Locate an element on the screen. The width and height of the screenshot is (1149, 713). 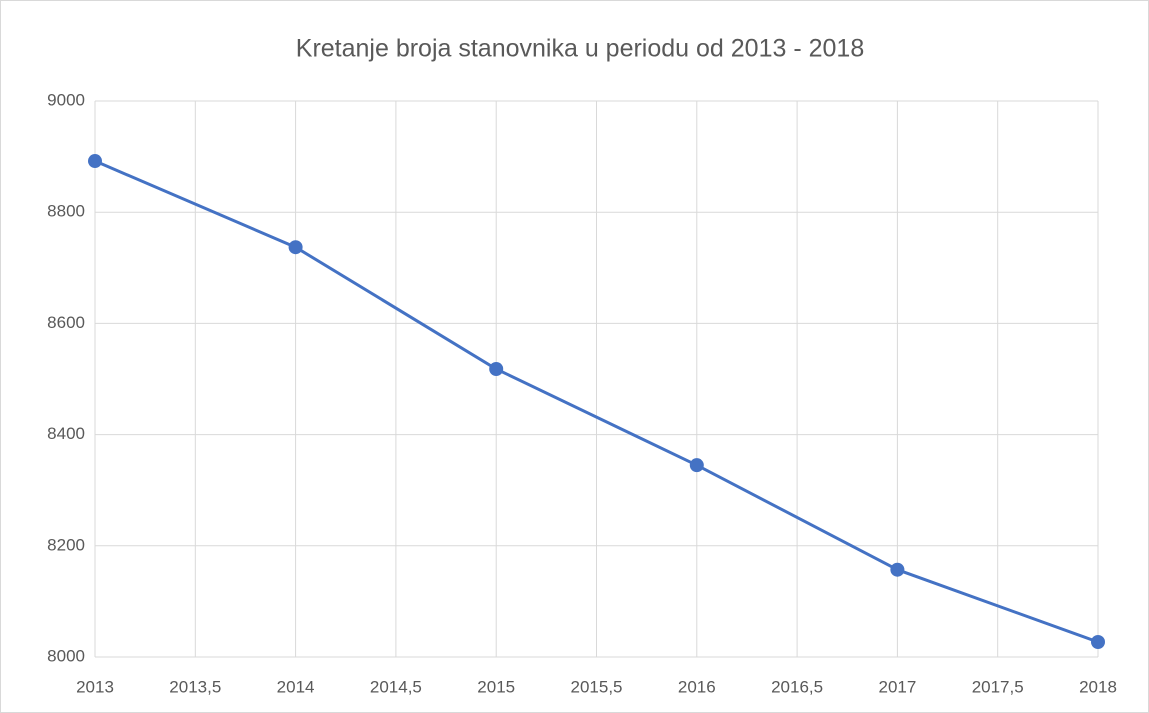
x-tick-label: 2013 is located at coordinates (95, 686).